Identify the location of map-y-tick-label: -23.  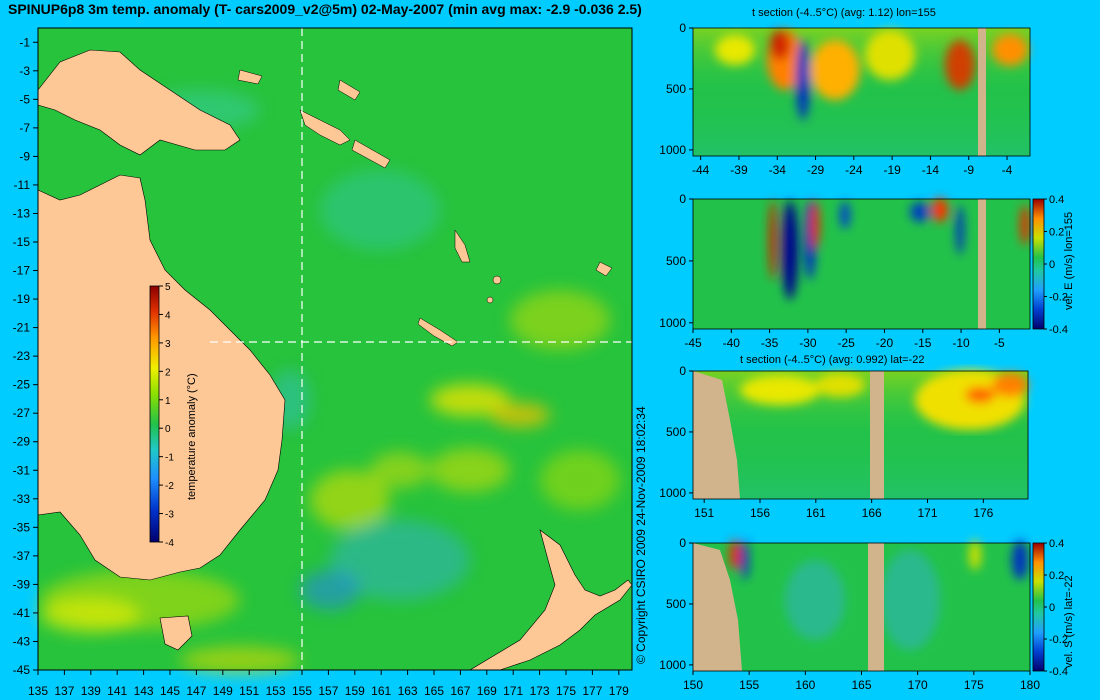
(22, 356).